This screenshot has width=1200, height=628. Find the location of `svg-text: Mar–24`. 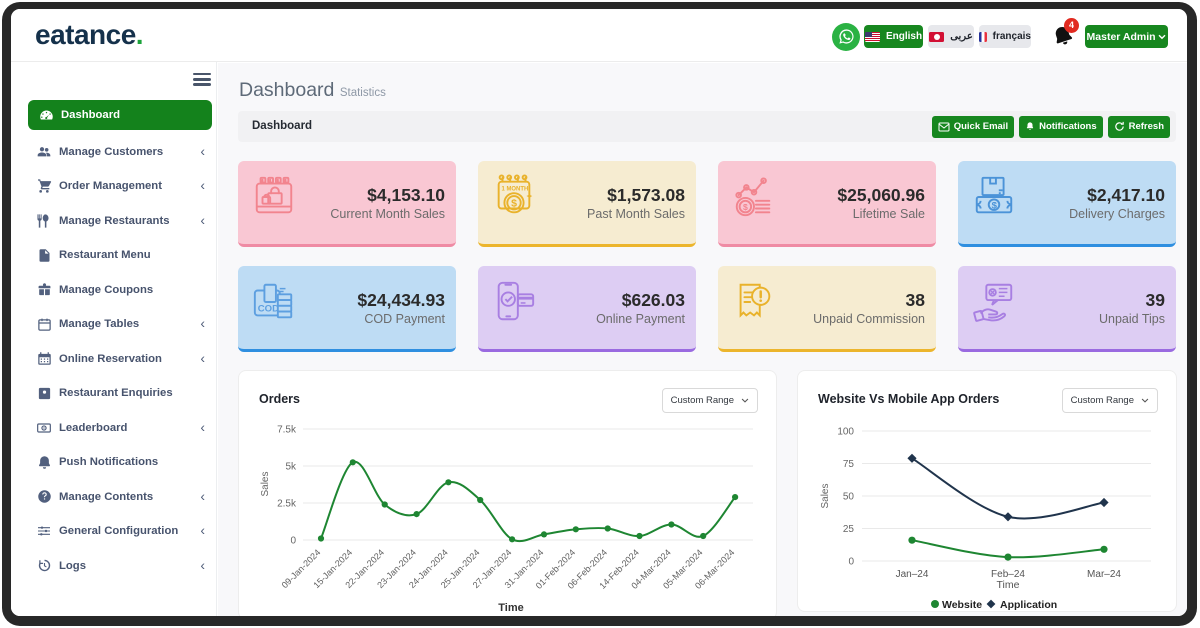

svg-text: Mar–24 is located at coordinates (1104, 574).